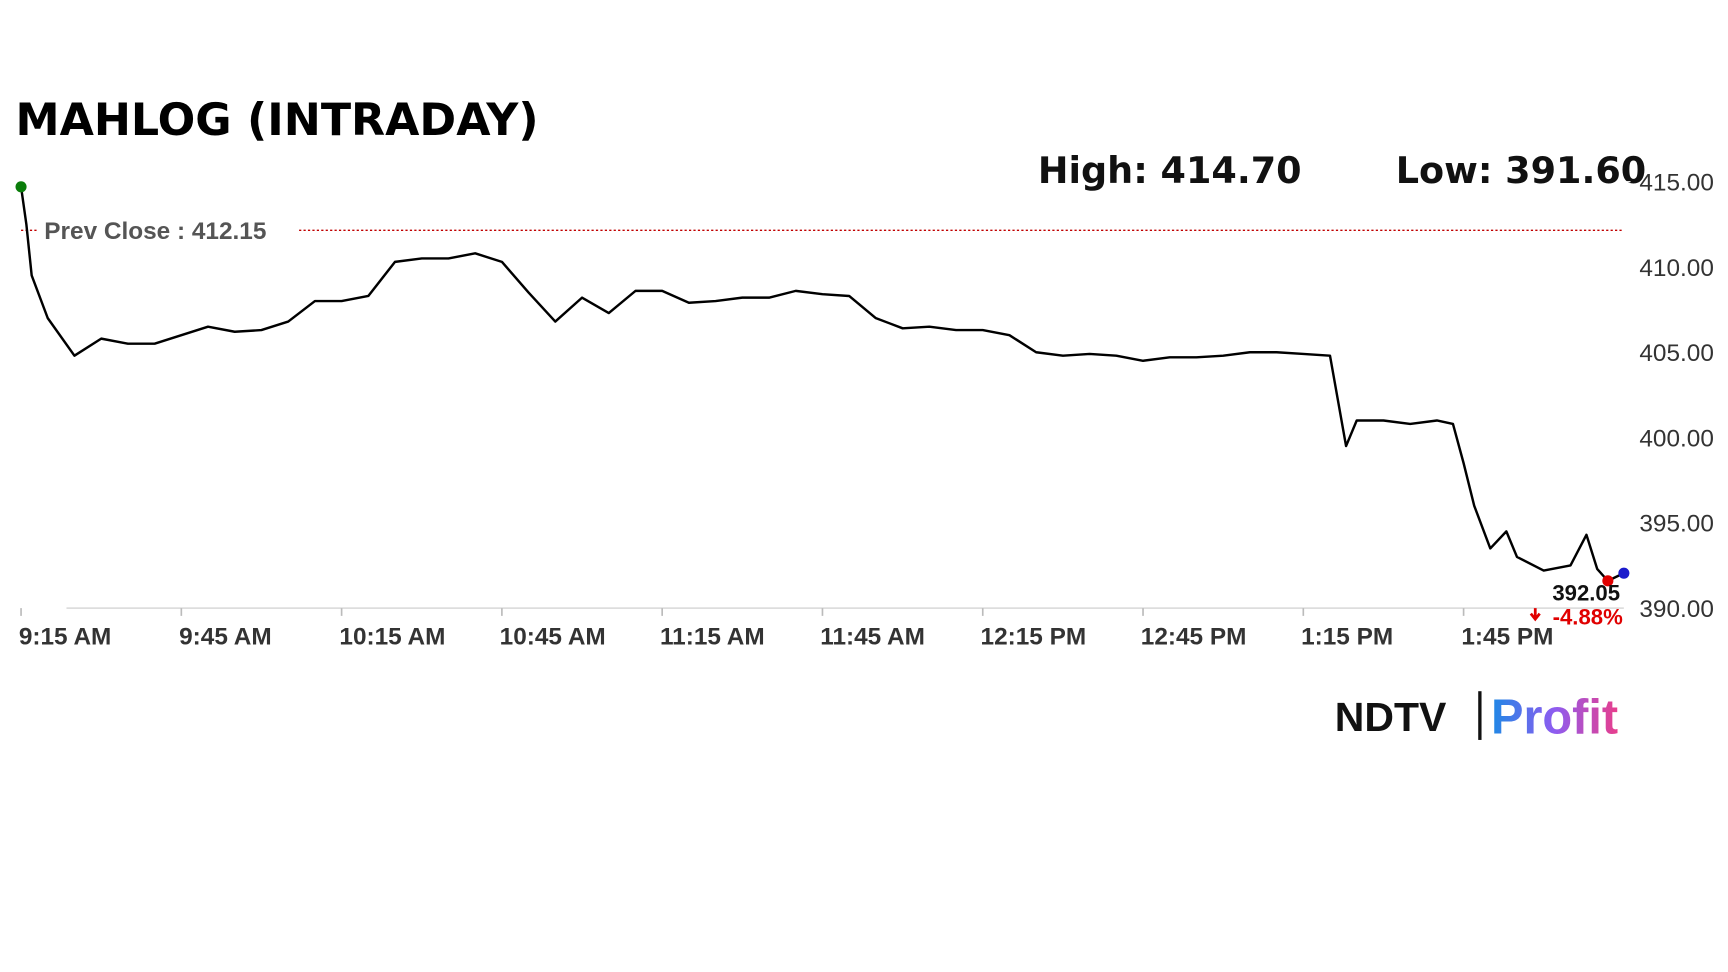  What do you see at coordinates (1676, 353) in the screenshot?
I see `y-tick-label: 405.00` at bounding box center [1676, 353].